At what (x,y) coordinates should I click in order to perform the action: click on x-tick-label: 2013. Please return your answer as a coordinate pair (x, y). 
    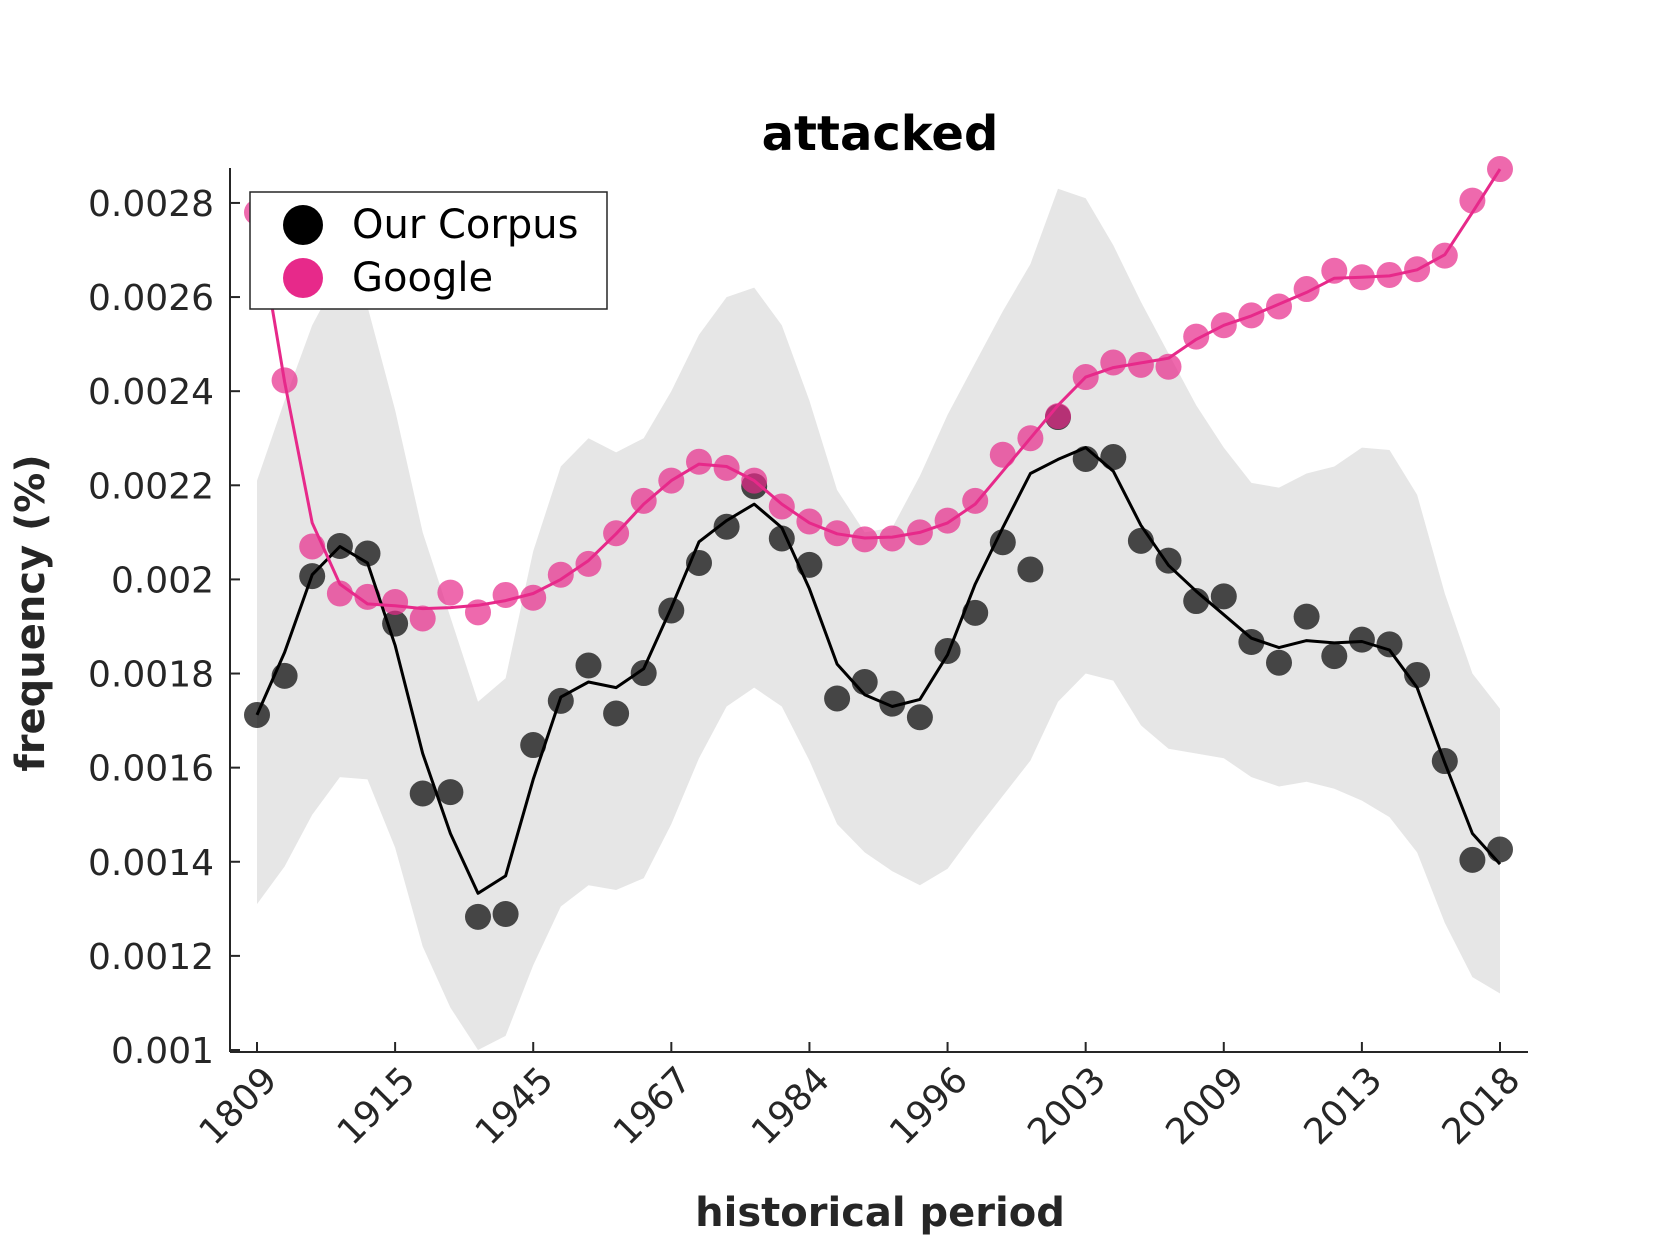
    Looking at the image, I should click on (1343, 1106).